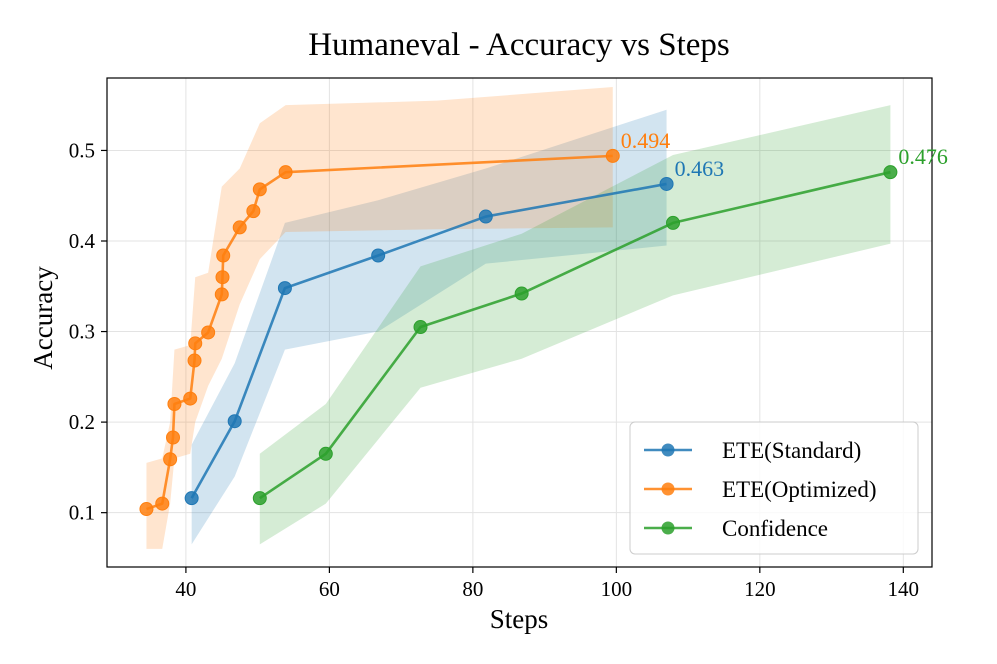 This screenshot has height=664, width=997. Describe the element at coordinates (646, 140) in the screenshot. I see `ete-optimized-end-label: 0.494` at that location.